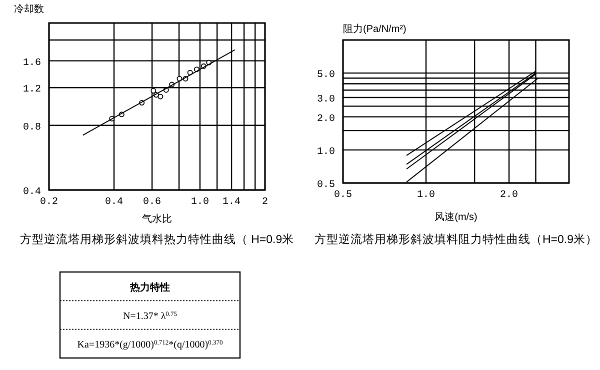 The image size is (600, 370). Describe the element at coordinates (150, 316) in the screenshot. I see `text: N=1.37* λ$^{0.75}$` at that location.